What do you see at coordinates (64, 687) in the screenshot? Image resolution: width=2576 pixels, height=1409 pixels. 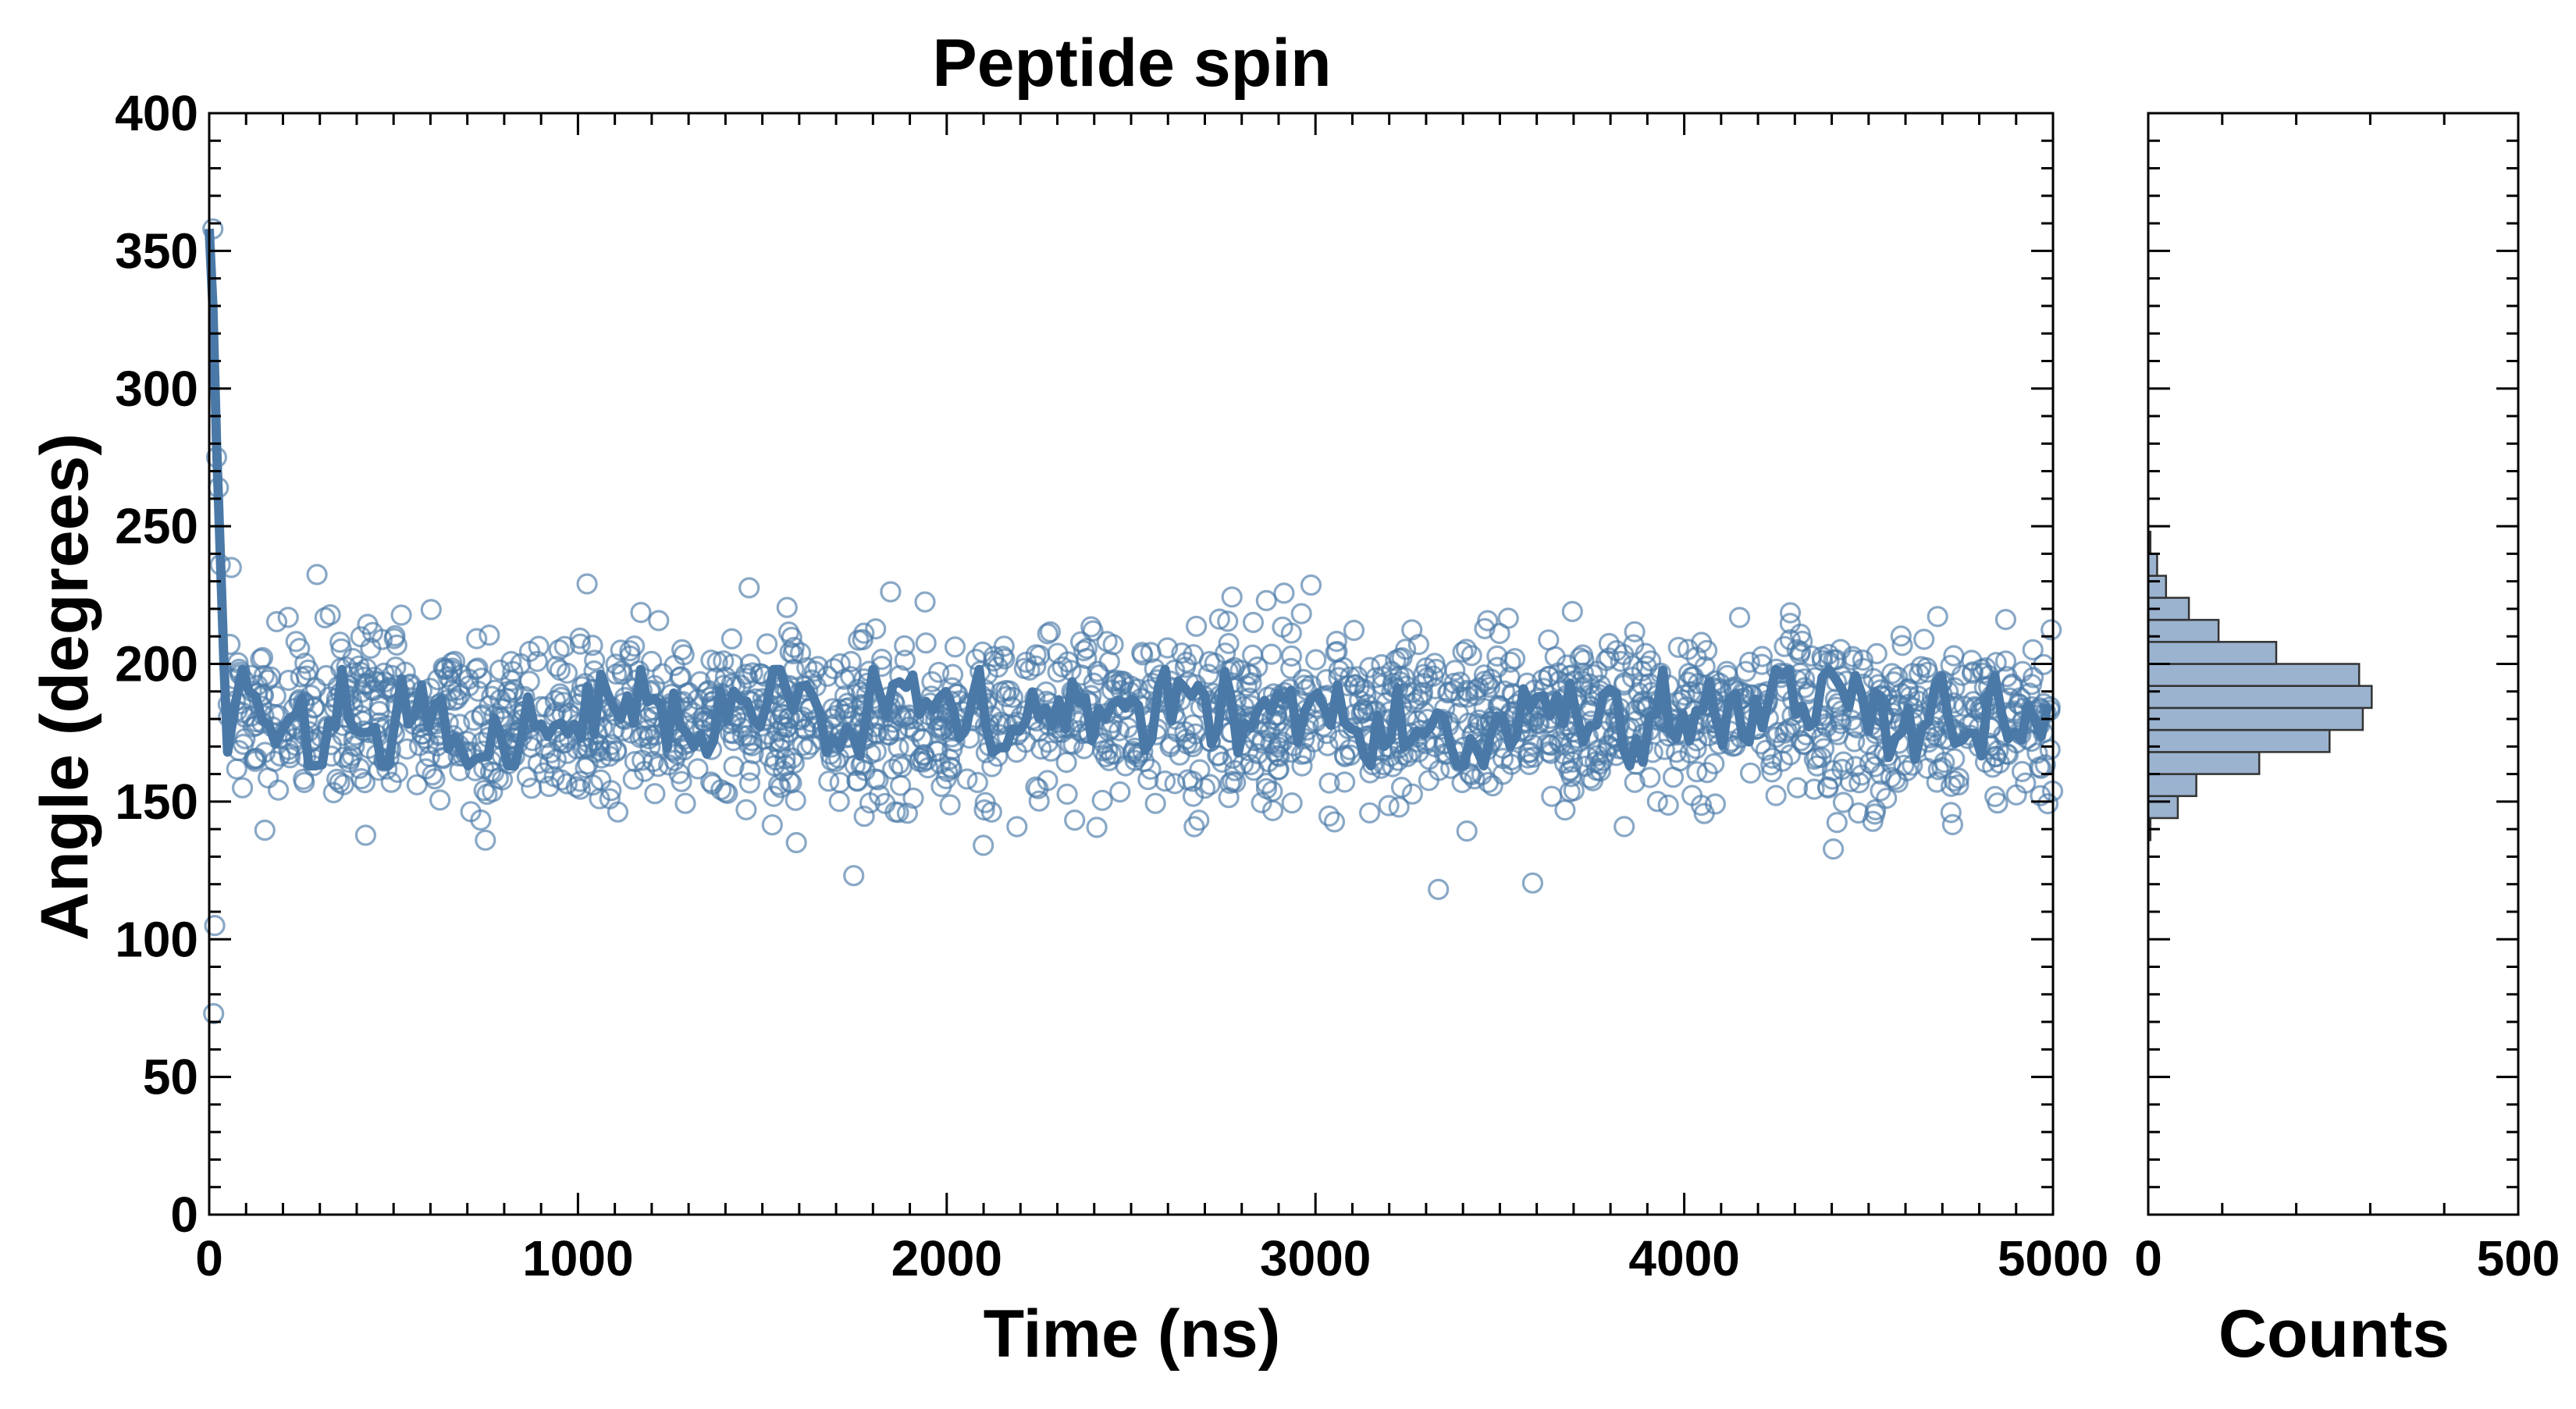 I see `y-axis-label: Angle (degrees)` at bounding box center [64, 687].